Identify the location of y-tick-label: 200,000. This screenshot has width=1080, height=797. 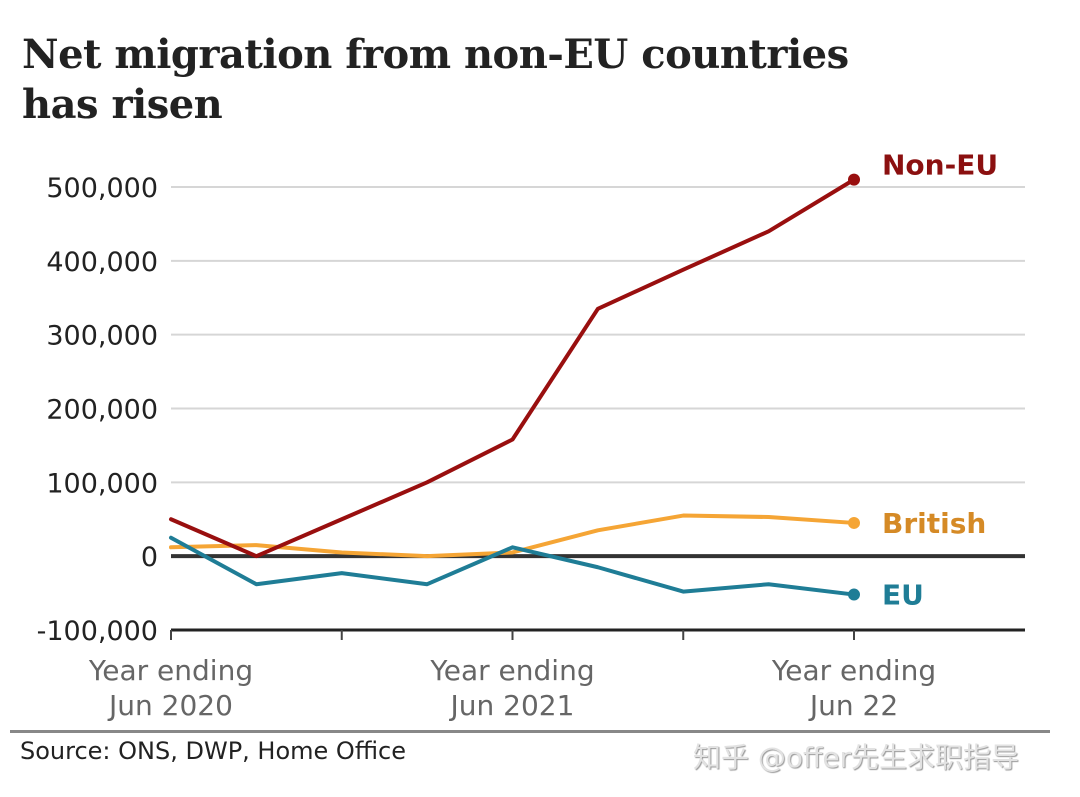
(102, 410).